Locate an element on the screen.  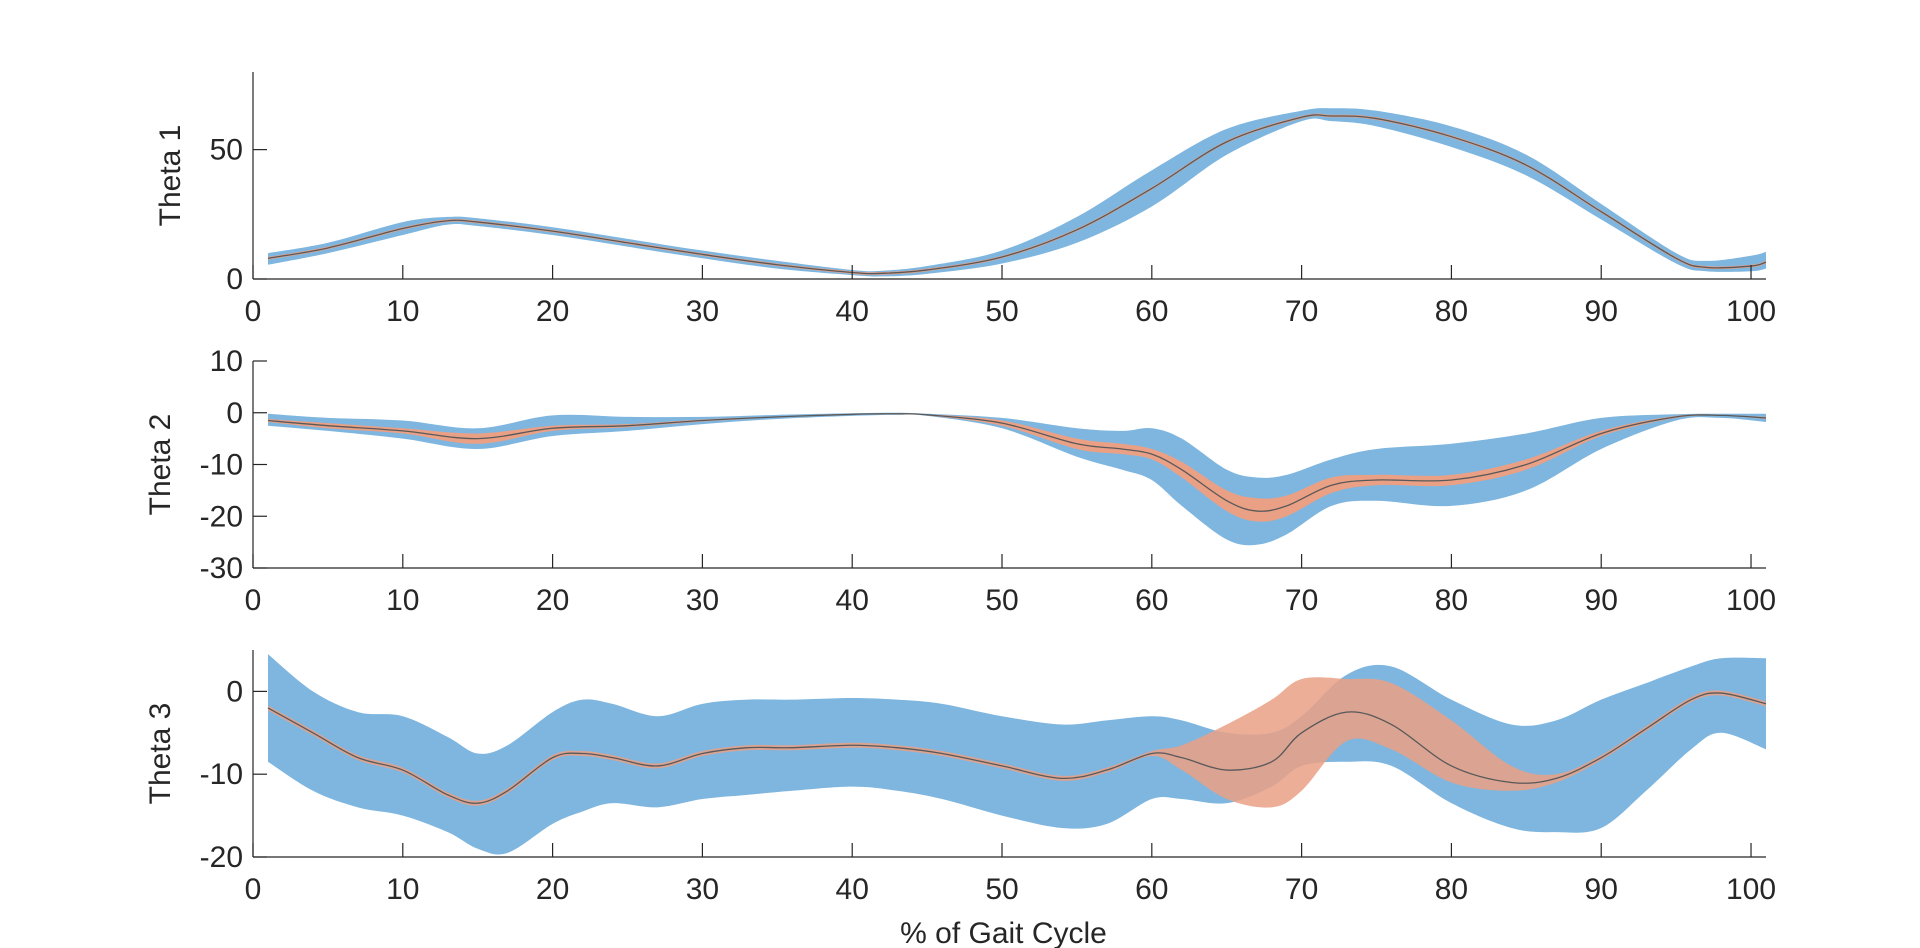
inner-variability-band is located at coordinates (1016, 742).